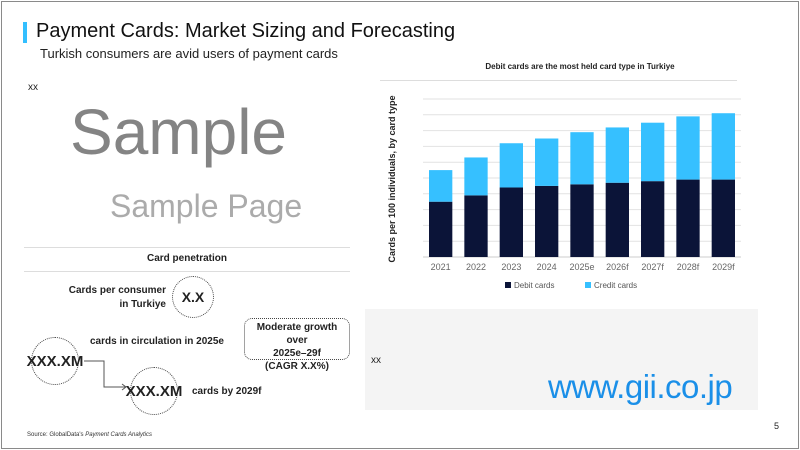  What do you see at coordinates (561, 359) in the screenshot?
I see `right-text-box` at bounding box center [561, 359].